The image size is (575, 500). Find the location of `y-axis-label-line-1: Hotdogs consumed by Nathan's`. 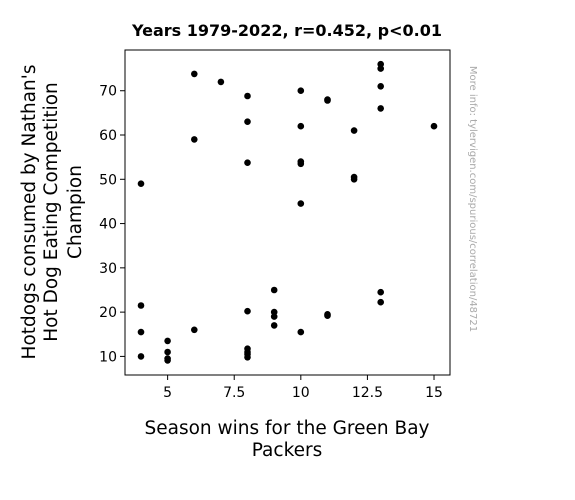

y-axis-label-line-1: Hotdogs consumed by Nathan's is located at coordinates (29, 212).